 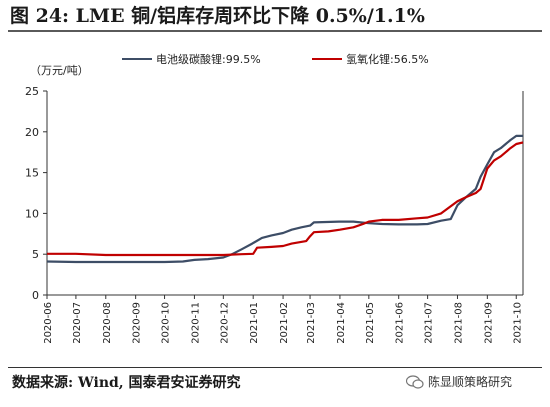 I want to click on source-note: 数据来源: Wind, 国泰君安证券研究, so click(x=126, y=383).